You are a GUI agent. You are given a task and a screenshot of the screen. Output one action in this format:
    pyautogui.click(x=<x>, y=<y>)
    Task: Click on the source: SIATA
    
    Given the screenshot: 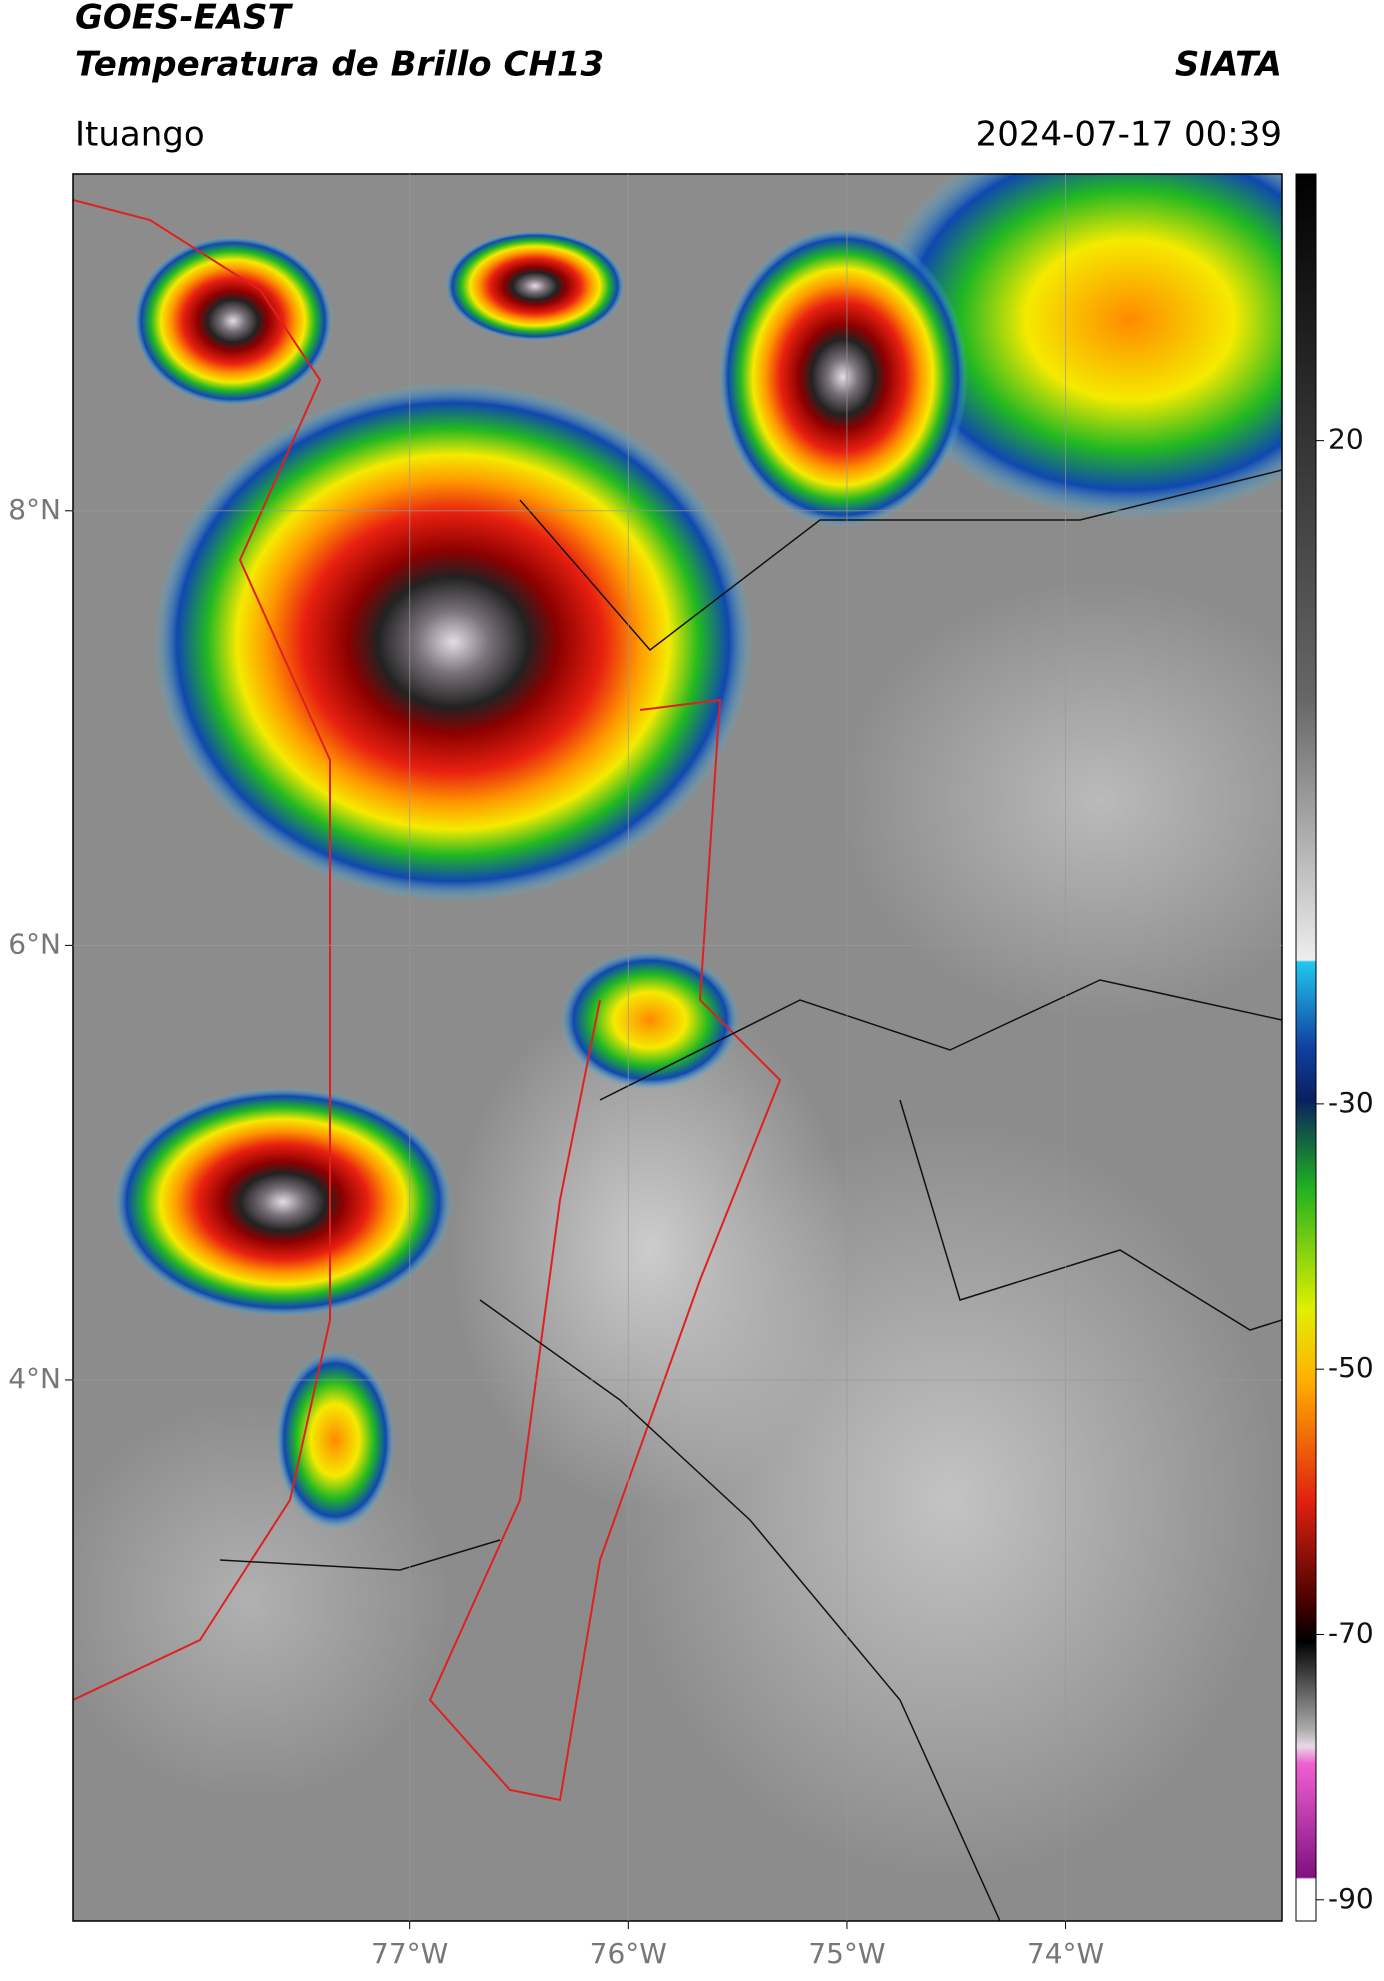 What is the action you would take?
    pyautogui.click(x=1228, y=65)
    